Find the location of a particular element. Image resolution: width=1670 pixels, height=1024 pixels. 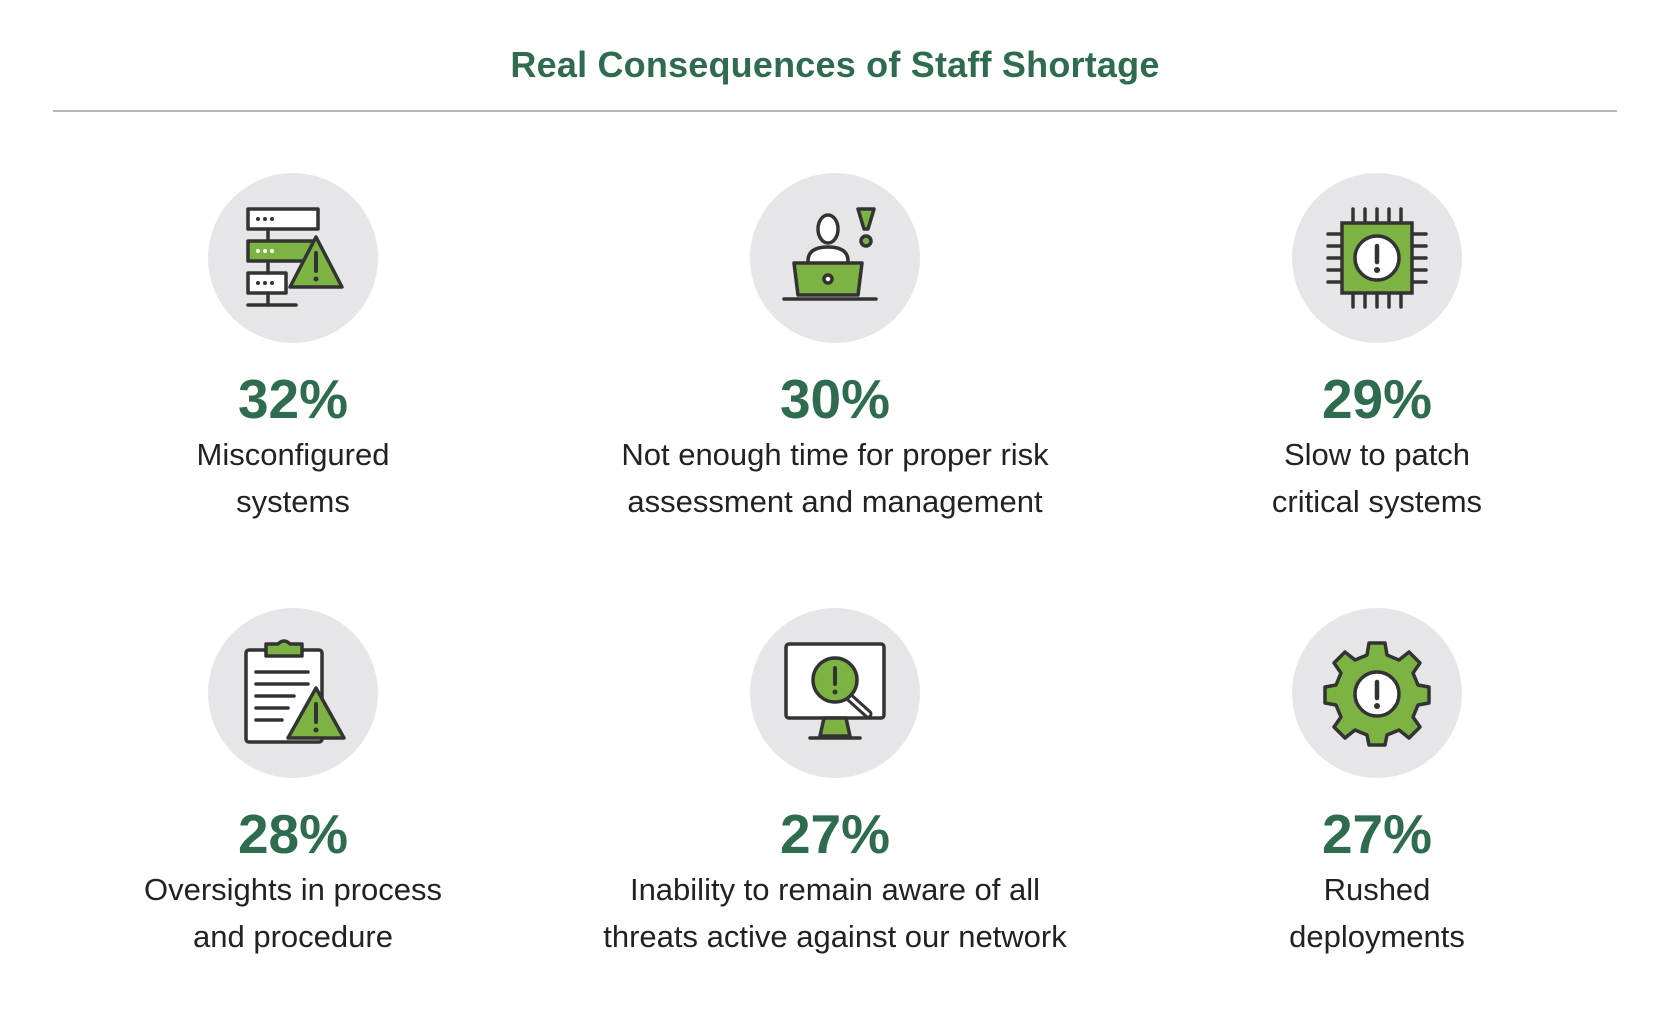

stat-description-line: Slow to patch is located at coordinates (1377, 454).